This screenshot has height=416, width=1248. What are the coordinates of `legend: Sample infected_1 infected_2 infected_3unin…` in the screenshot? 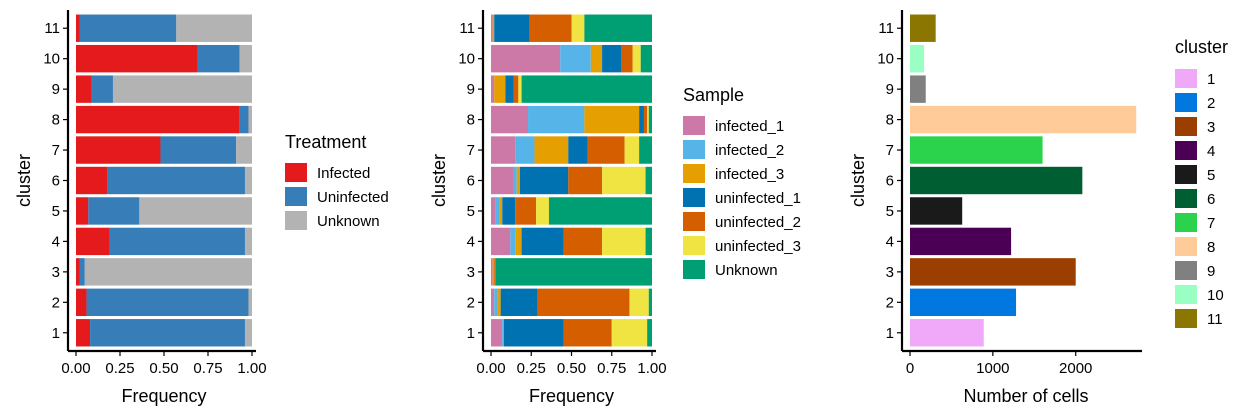 It's located at (742, 182).